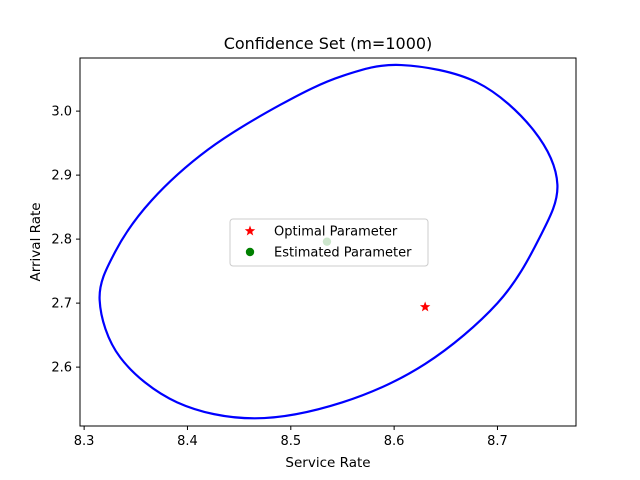  Describe the element at coordinates (327, 463) in the screenshot. I see `x-axis-label: Service Rate` at that location.